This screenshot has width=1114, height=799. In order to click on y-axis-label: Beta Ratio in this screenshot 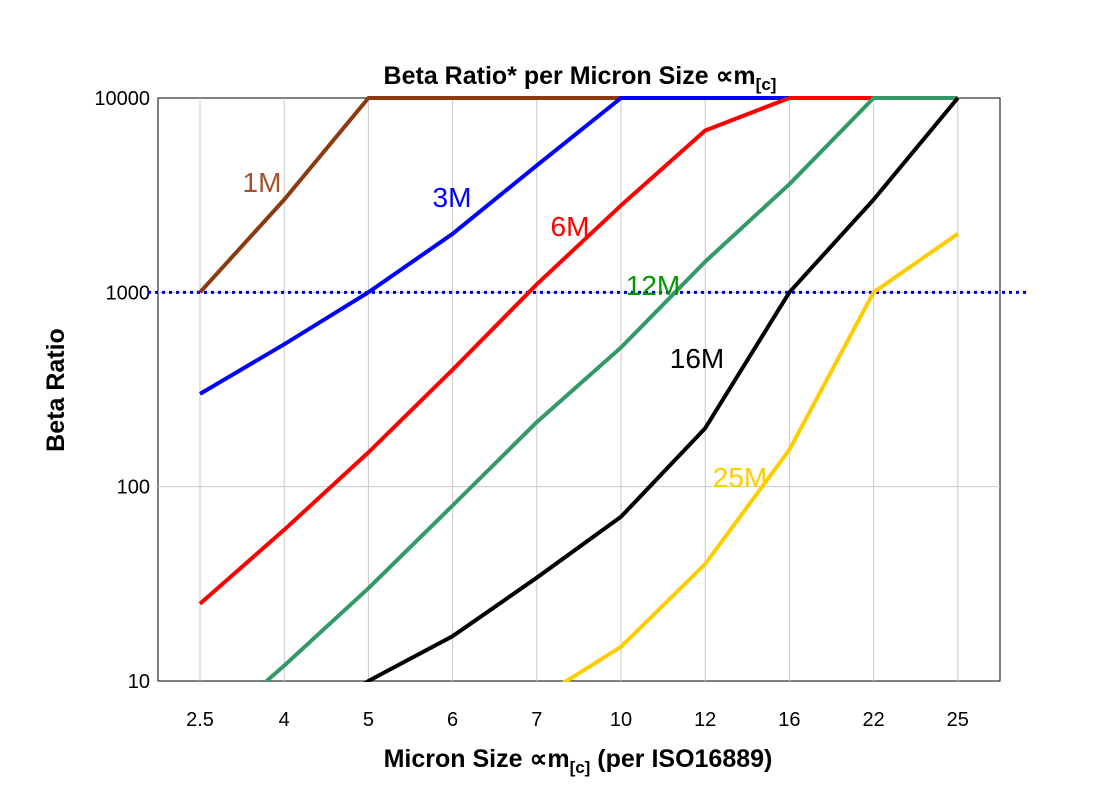, I will do `click(56, 390)`.